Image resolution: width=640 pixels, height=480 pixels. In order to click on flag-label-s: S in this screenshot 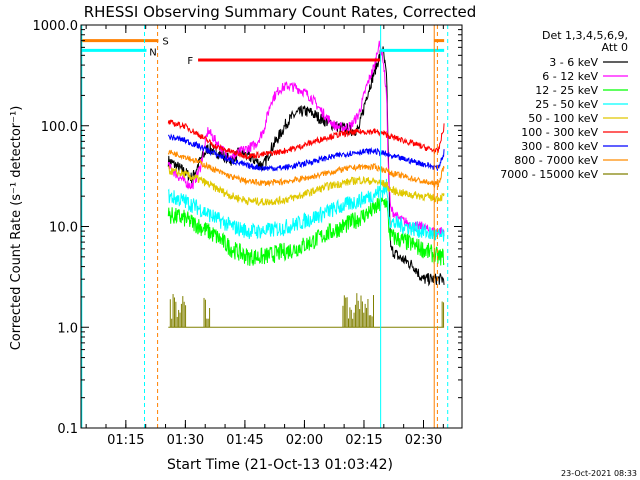, I will do `click(165, 42)`.